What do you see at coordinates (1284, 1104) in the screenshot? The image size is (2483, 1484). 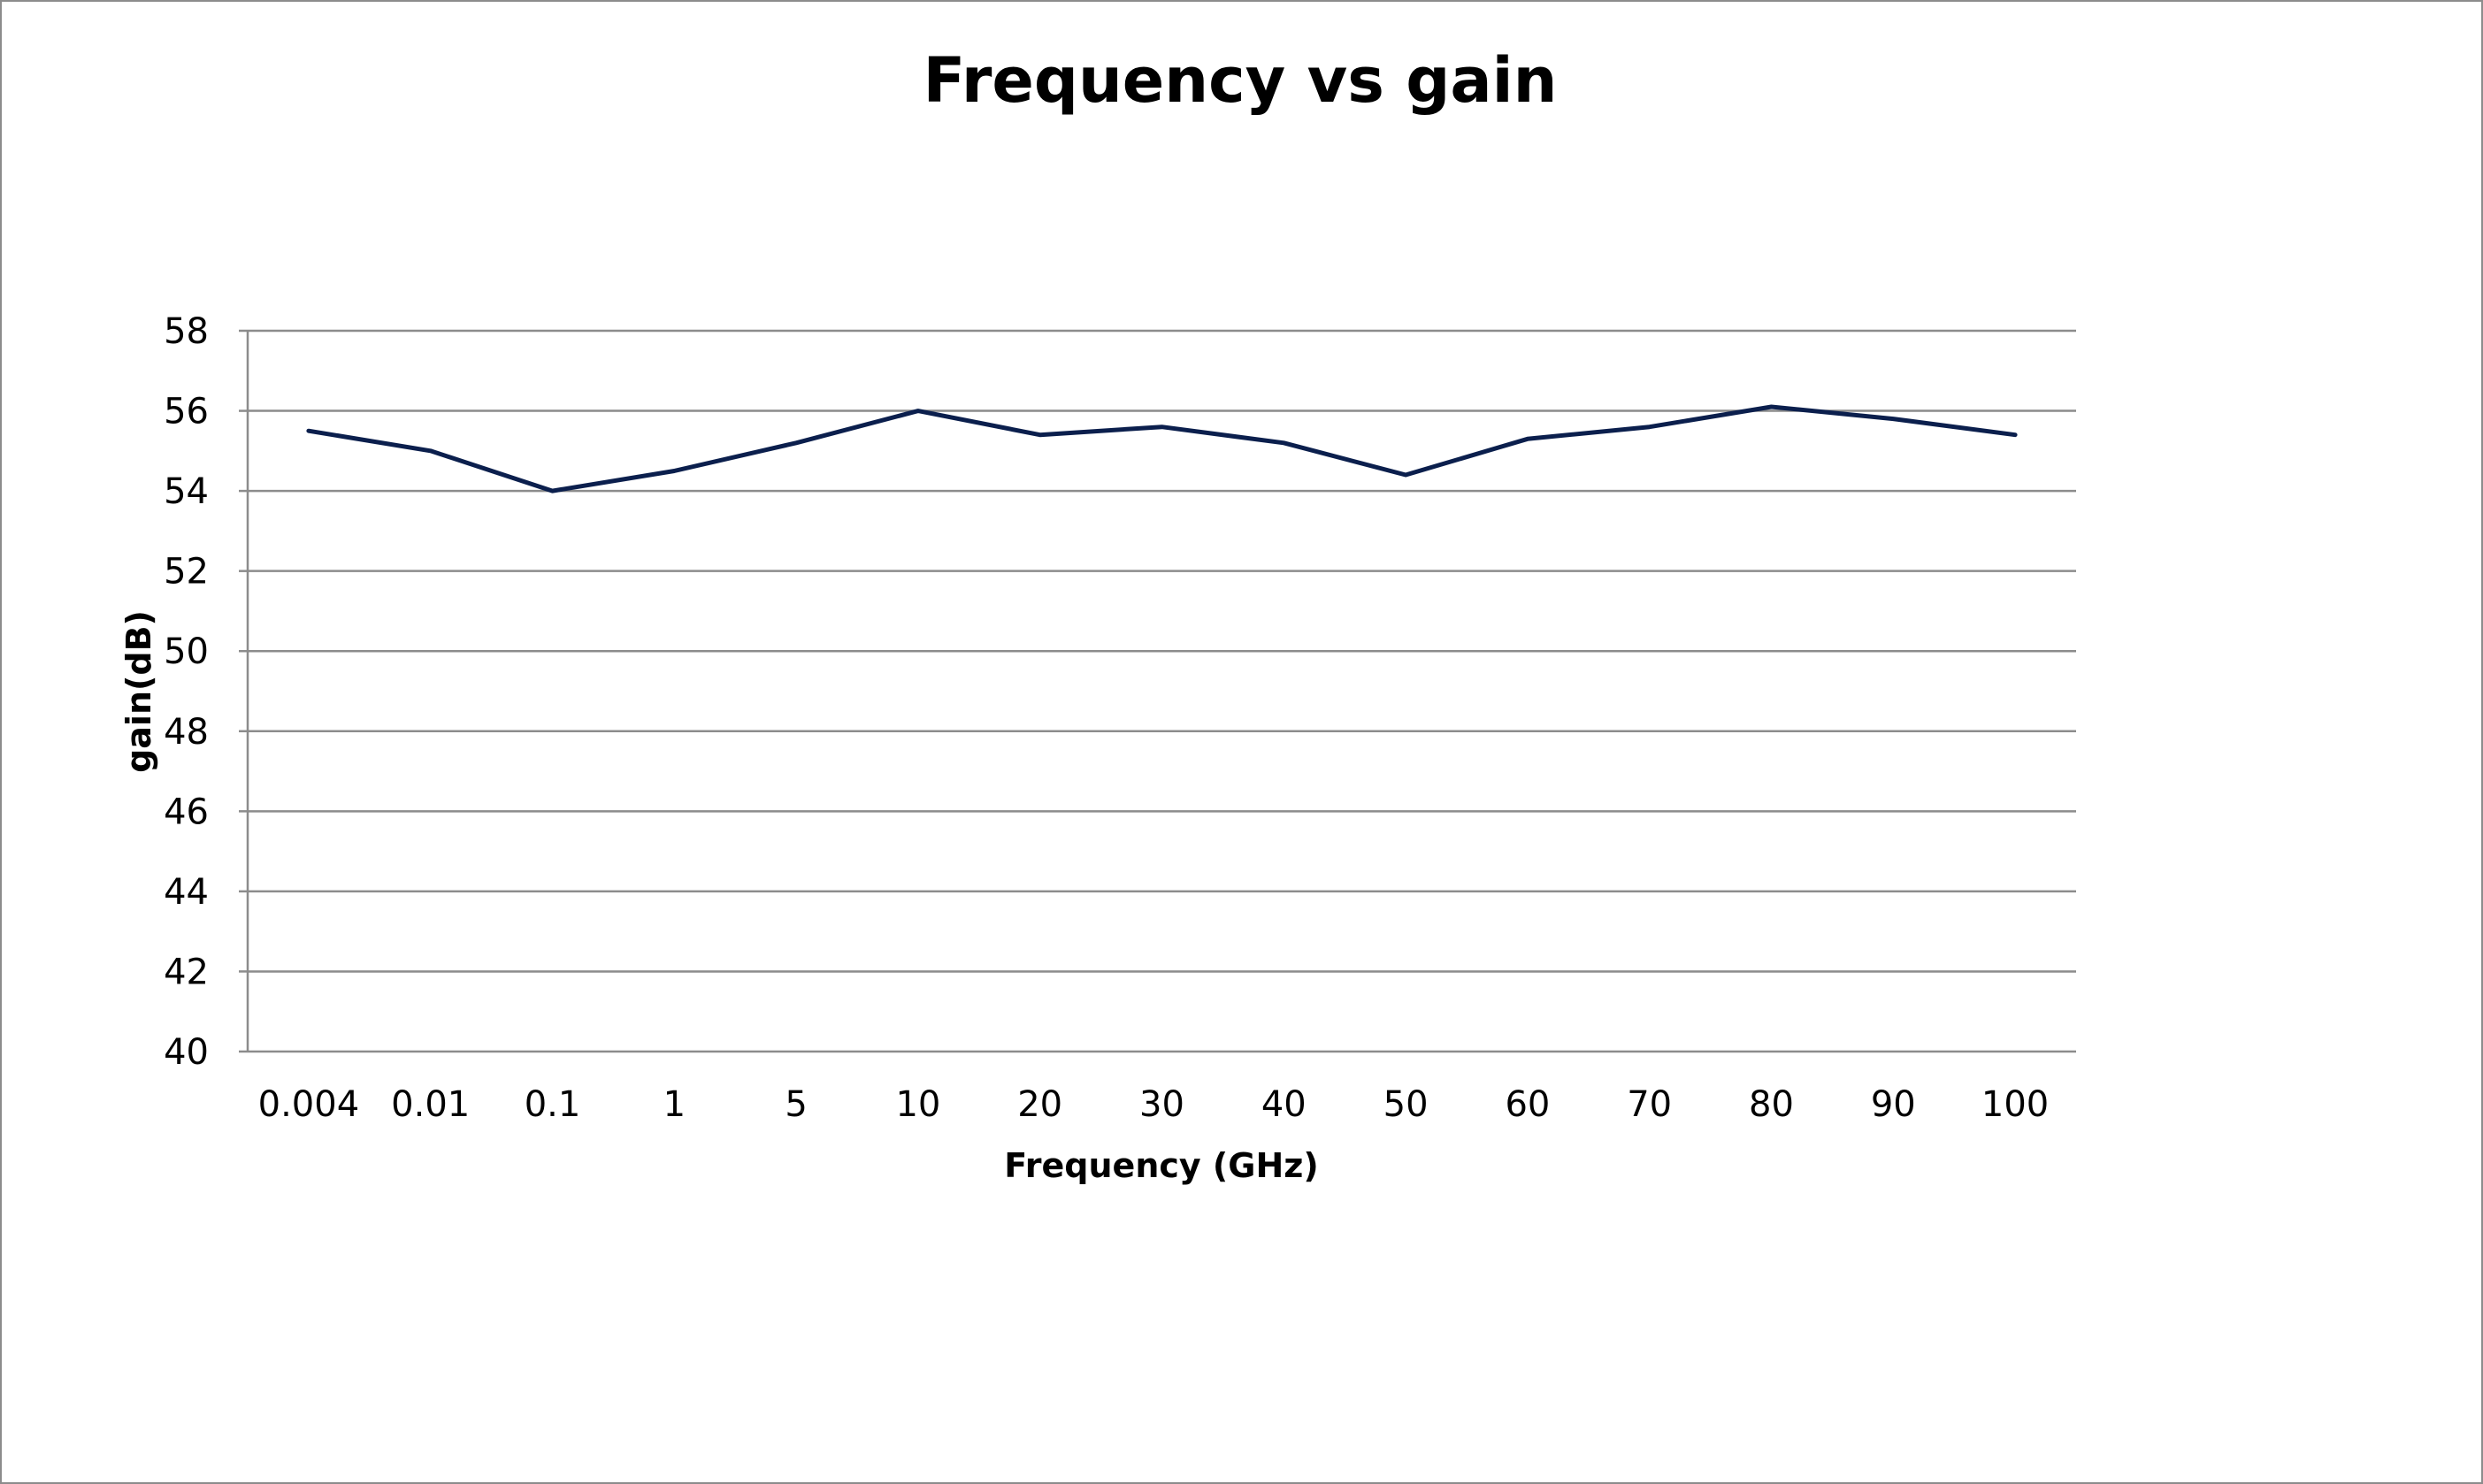 I see `x-tick-label: 40` at bounding box center [1284, 1104].